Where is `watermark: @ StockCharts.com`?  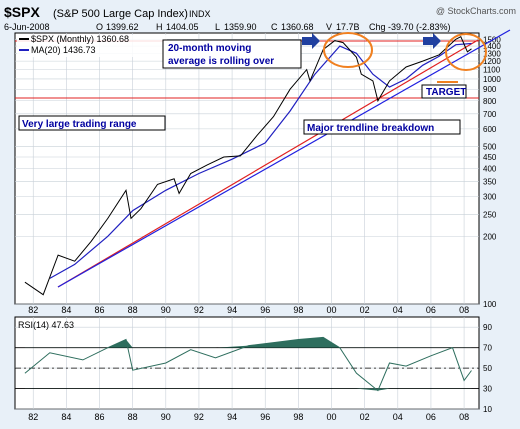 watermark: @ StockCharts.com is located at coordinates (476, 11).